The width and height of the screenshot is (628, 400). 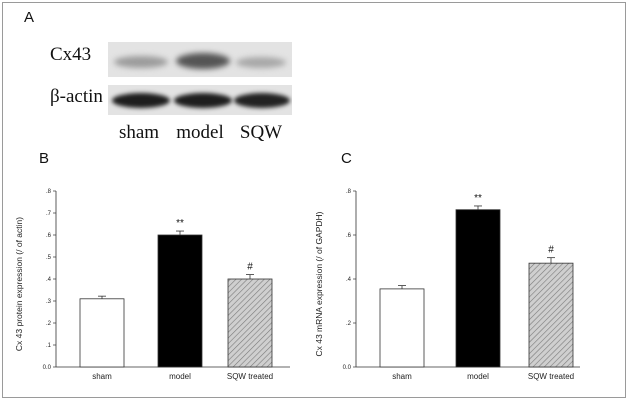 I want to click on y-tick-label: .3, so click(x=49, y=302).